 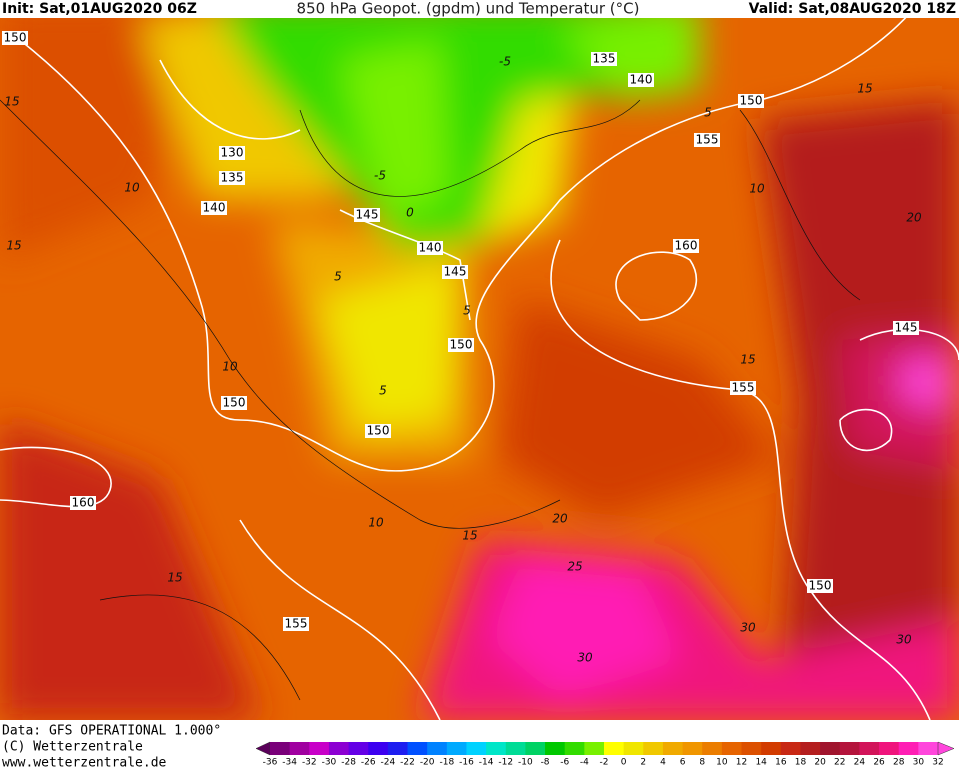 I want to click on colorbar-label: 28, so click(x=899, y=763).